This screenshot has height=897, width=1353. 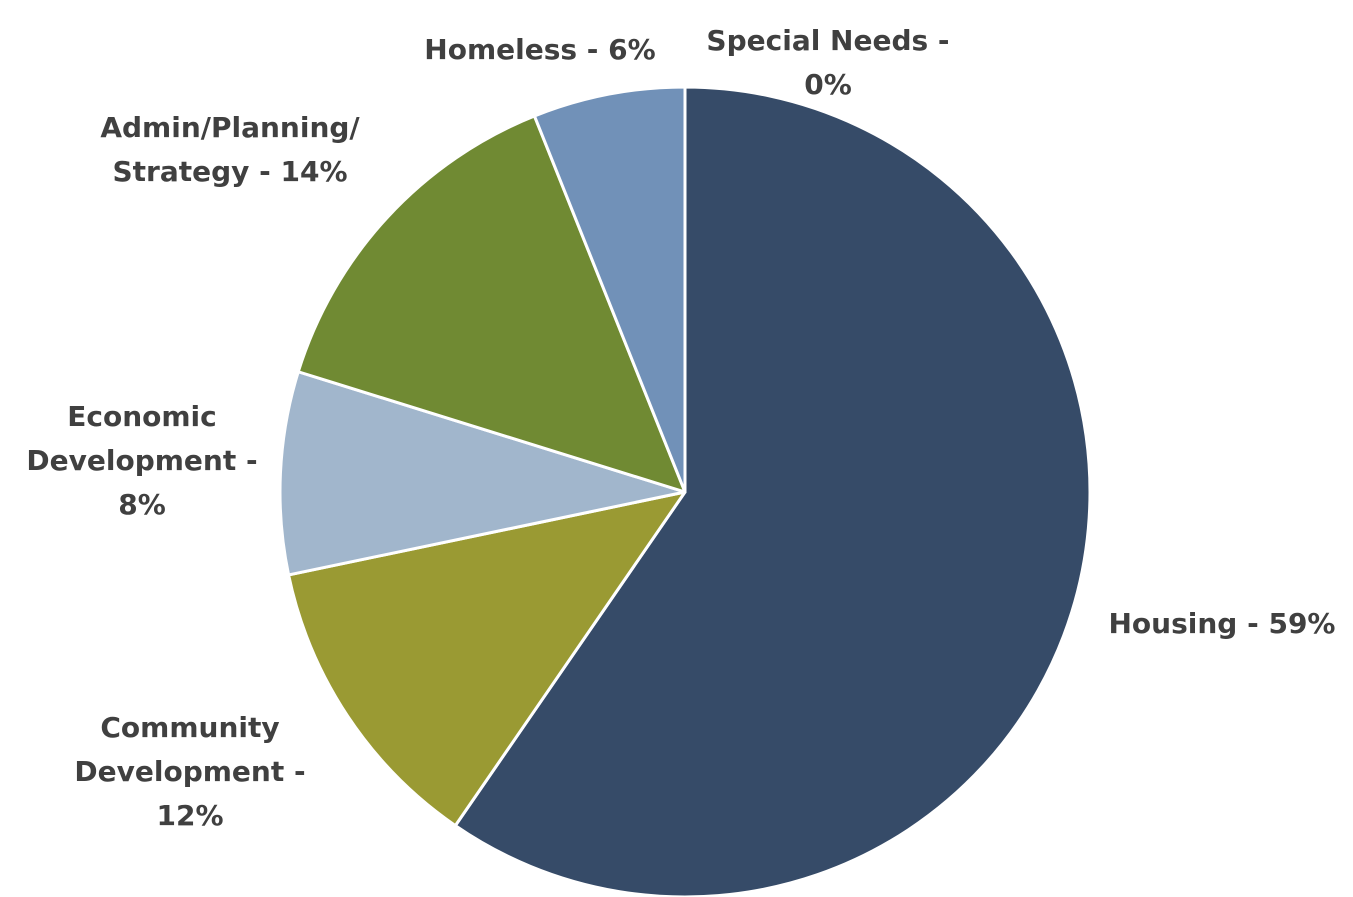 I want to click on slice-label-line: 8%, so click(x=142, y=504).